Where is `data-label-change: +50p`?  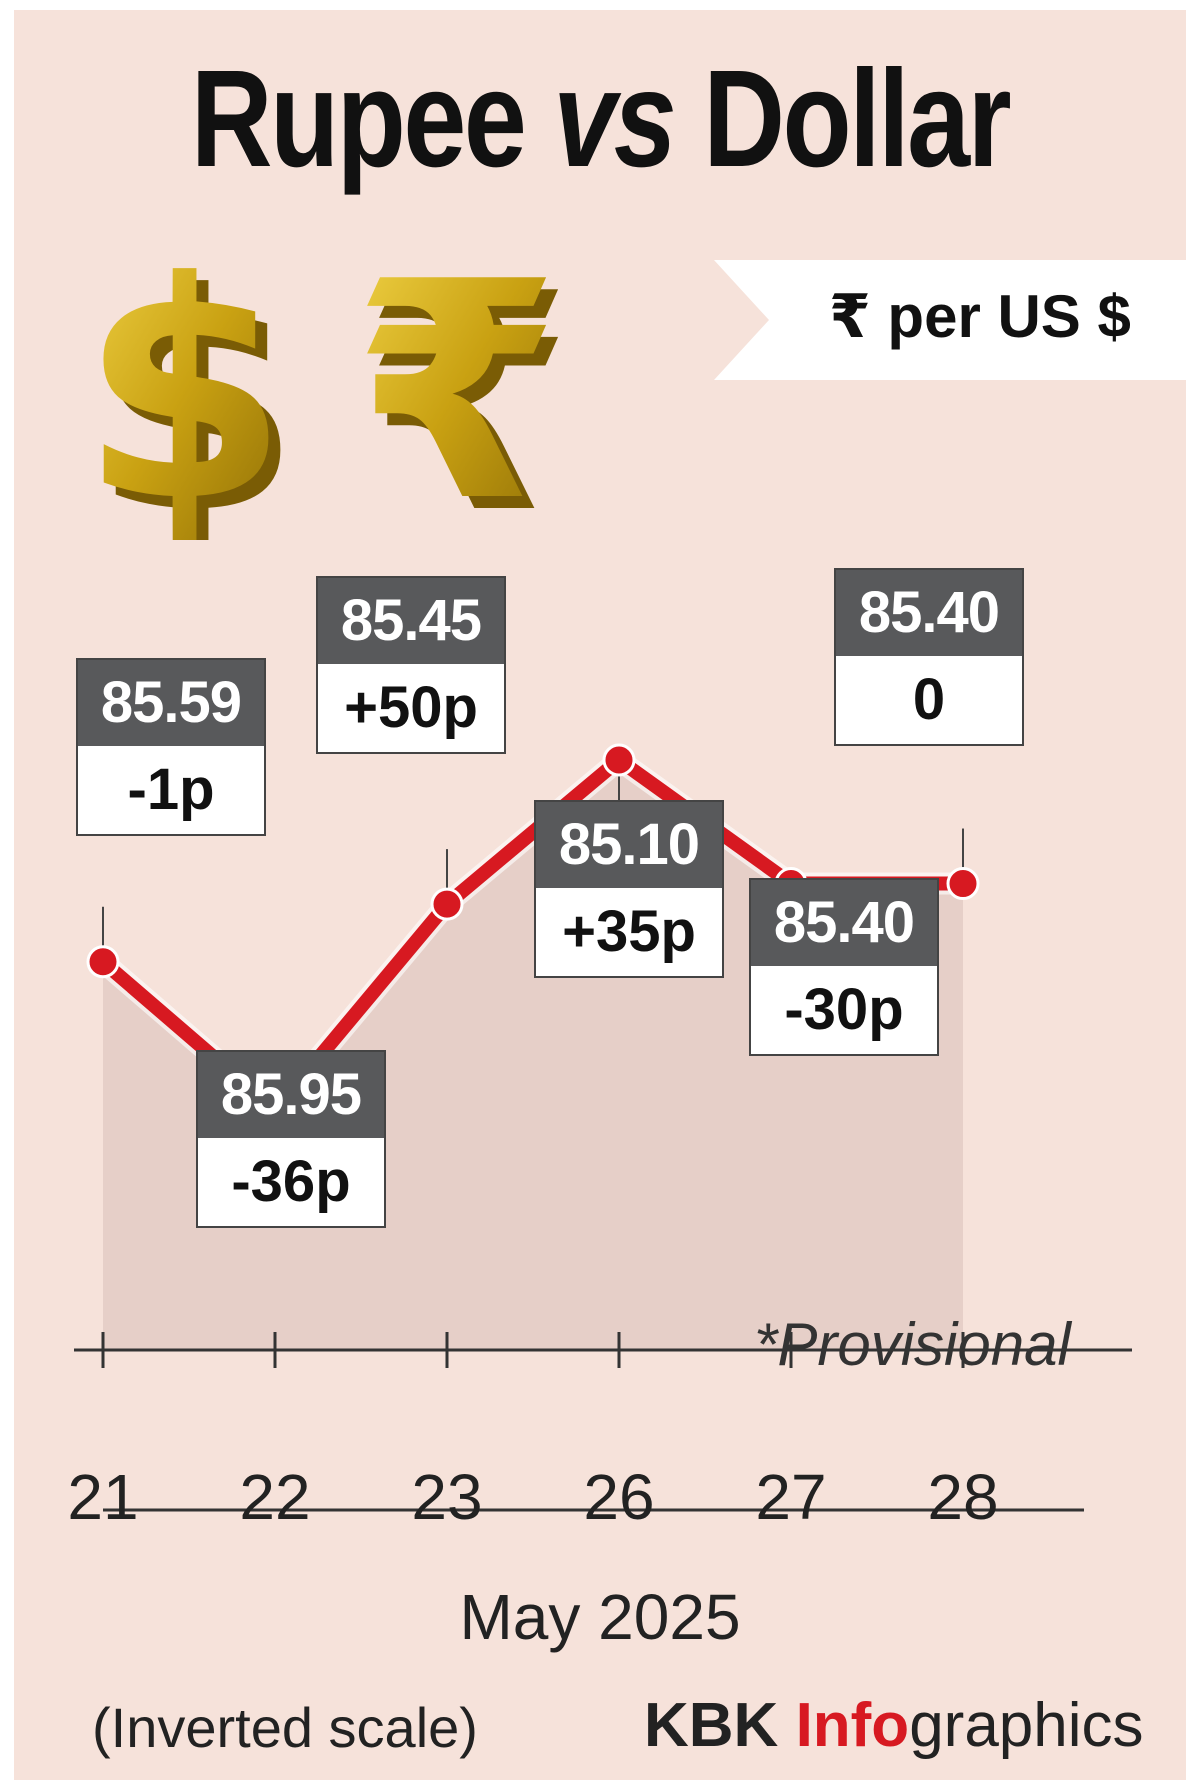
data-label-change: +50p is located at coordinates (411, 707).